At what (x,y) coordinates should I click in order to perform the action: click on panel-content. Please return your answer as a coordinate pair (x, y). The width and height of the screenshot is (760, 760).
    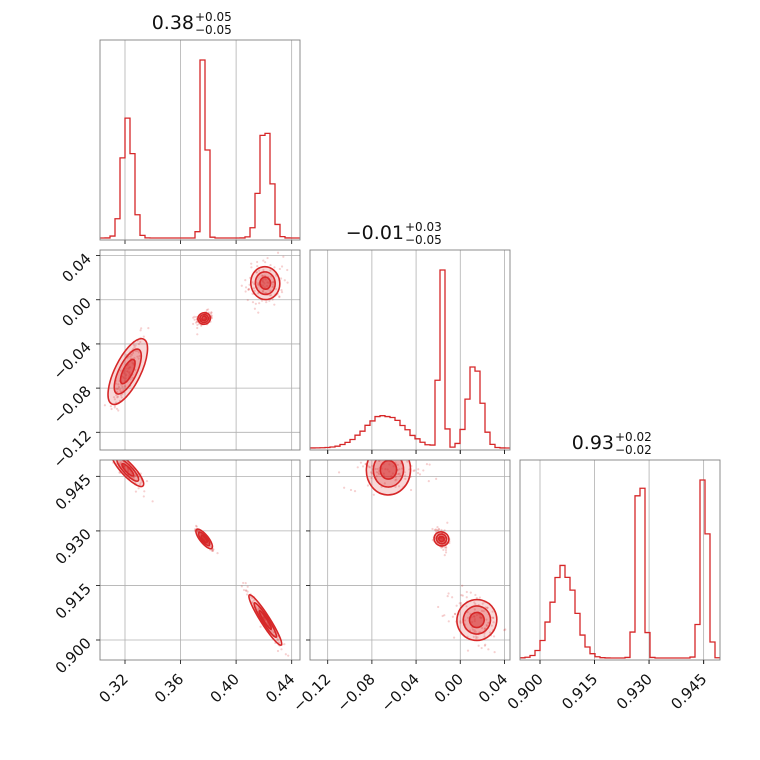
    Looking at the image, I should click on (200, 555).